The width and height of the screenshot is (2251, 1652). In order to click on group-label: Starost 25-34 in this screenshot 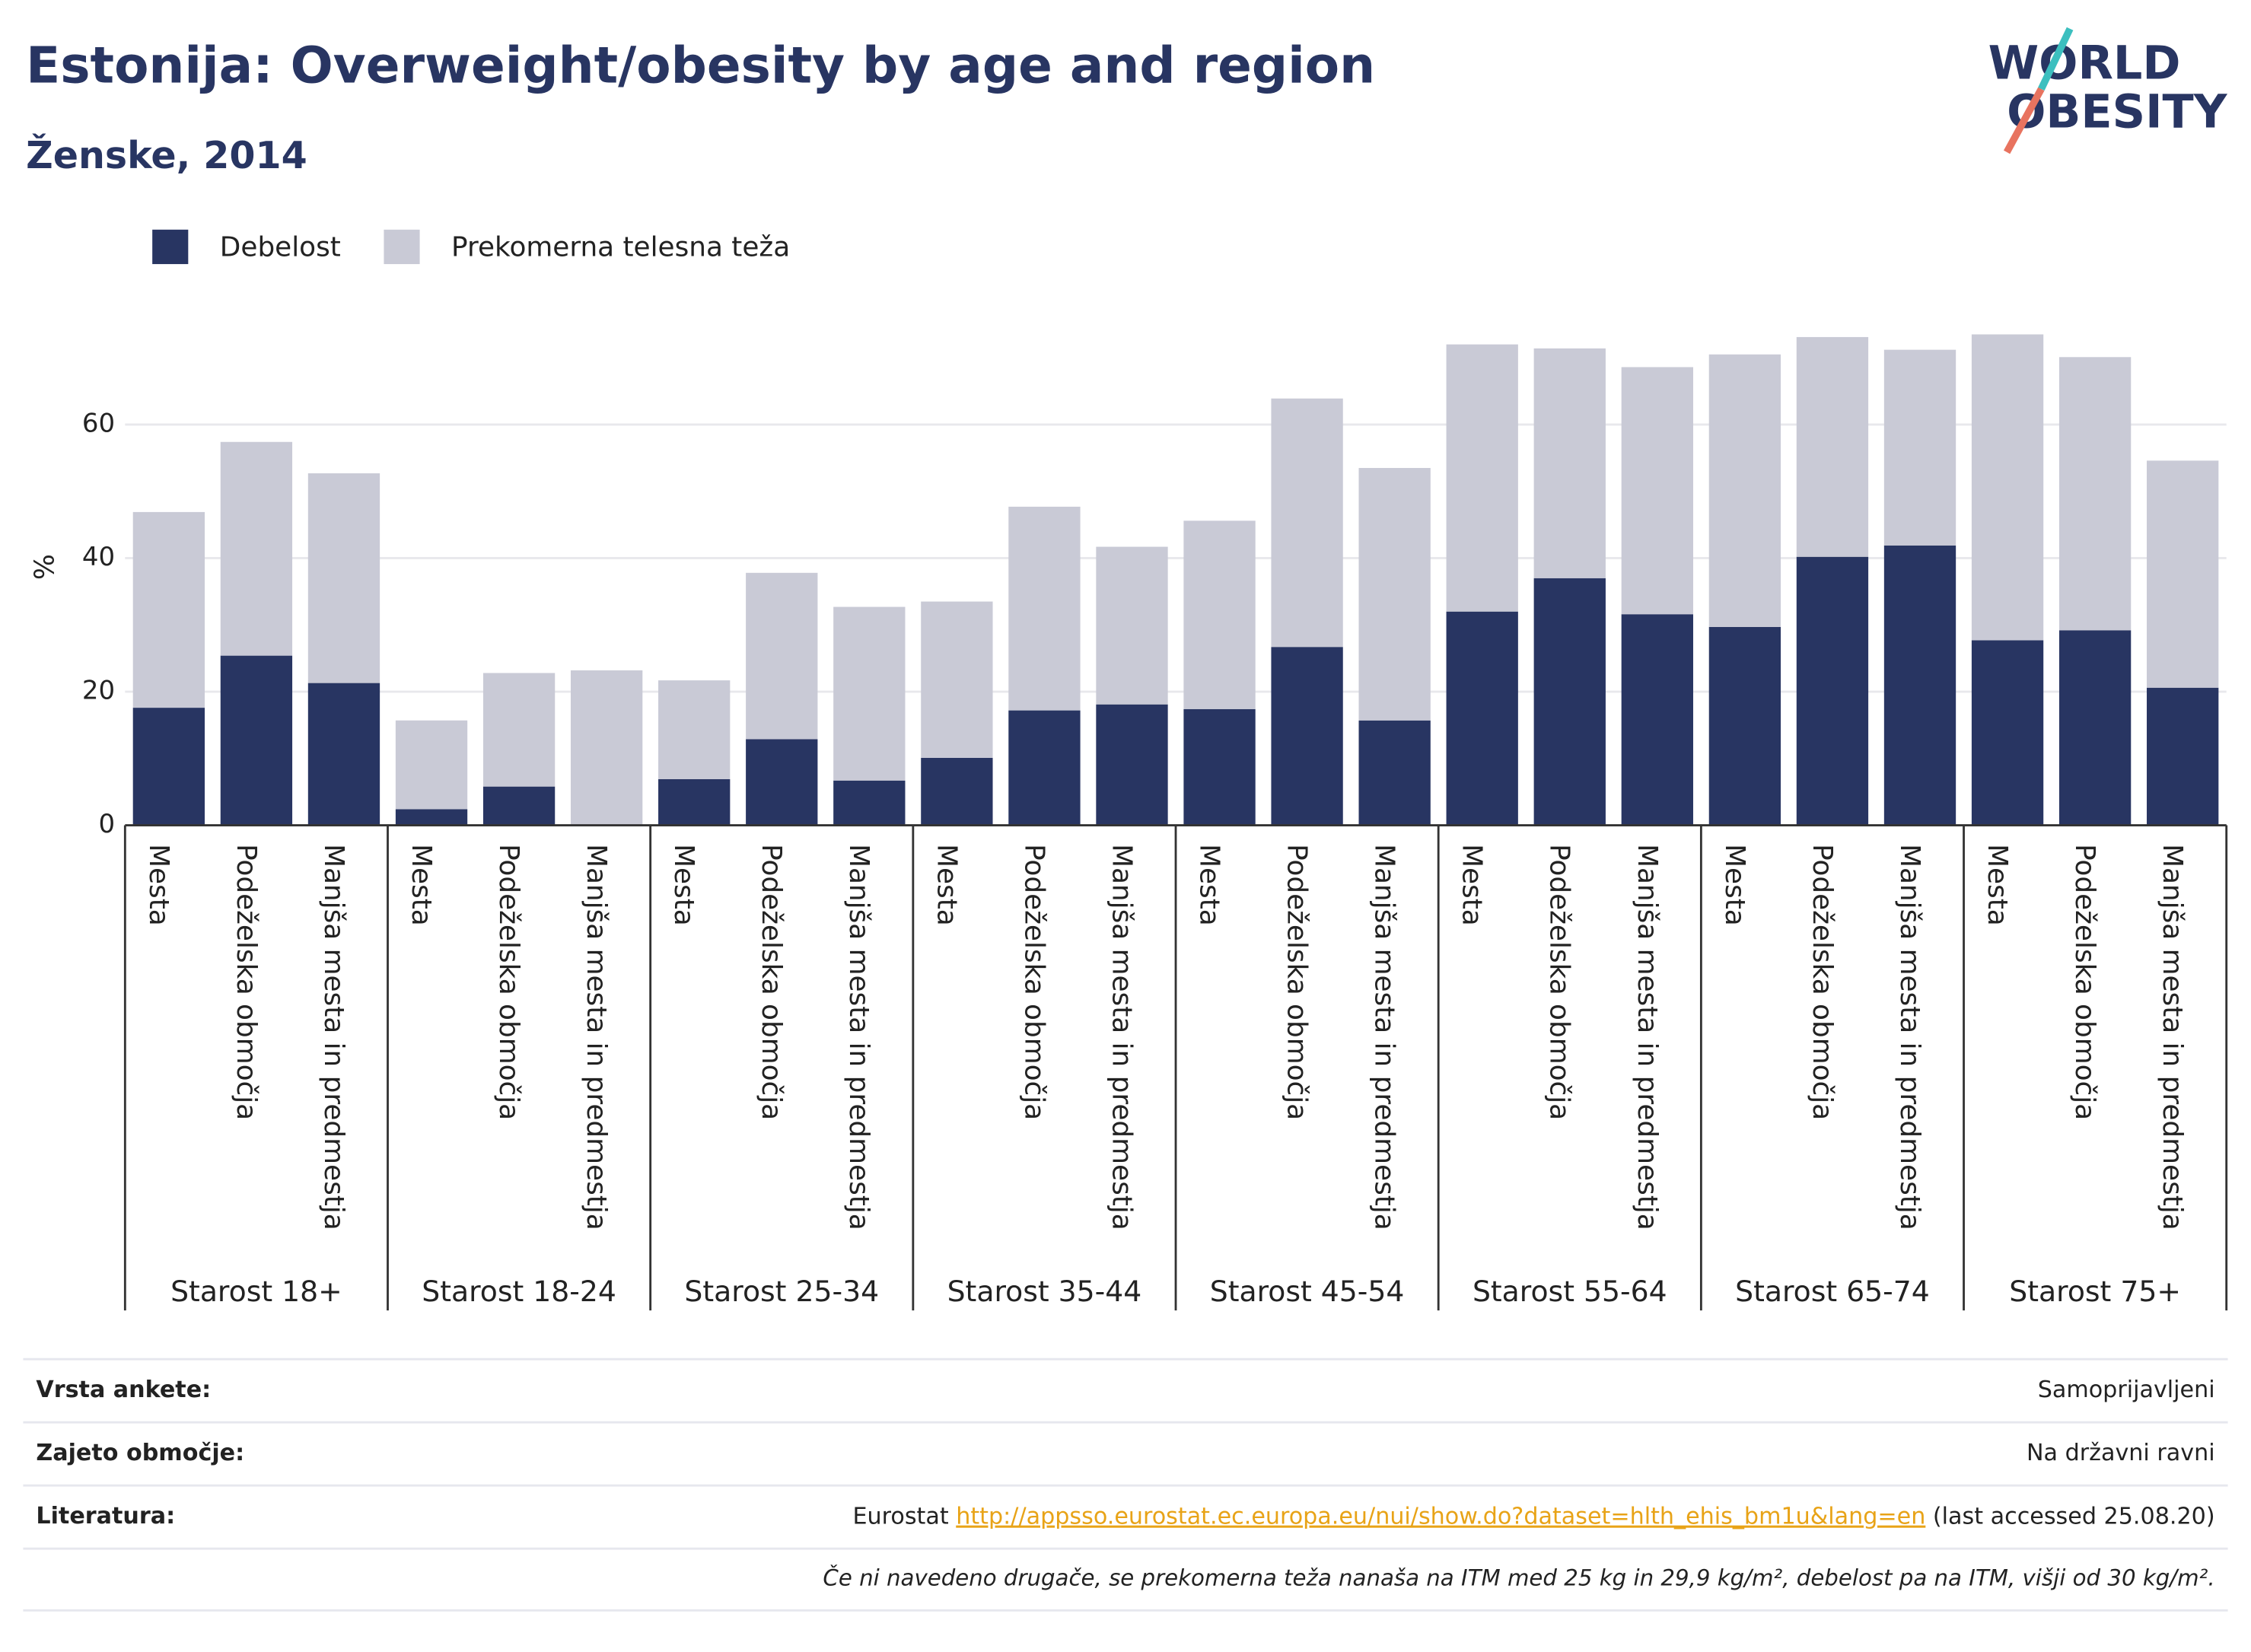, I will do `click(781, 1291)`.